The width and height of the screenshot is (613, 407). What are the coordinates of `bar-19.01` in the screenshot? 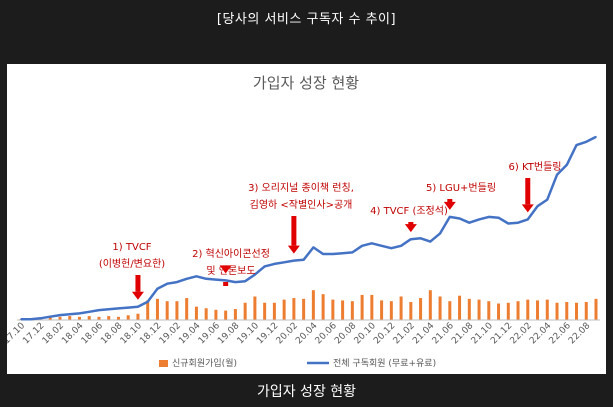 It's located at (167, 310).